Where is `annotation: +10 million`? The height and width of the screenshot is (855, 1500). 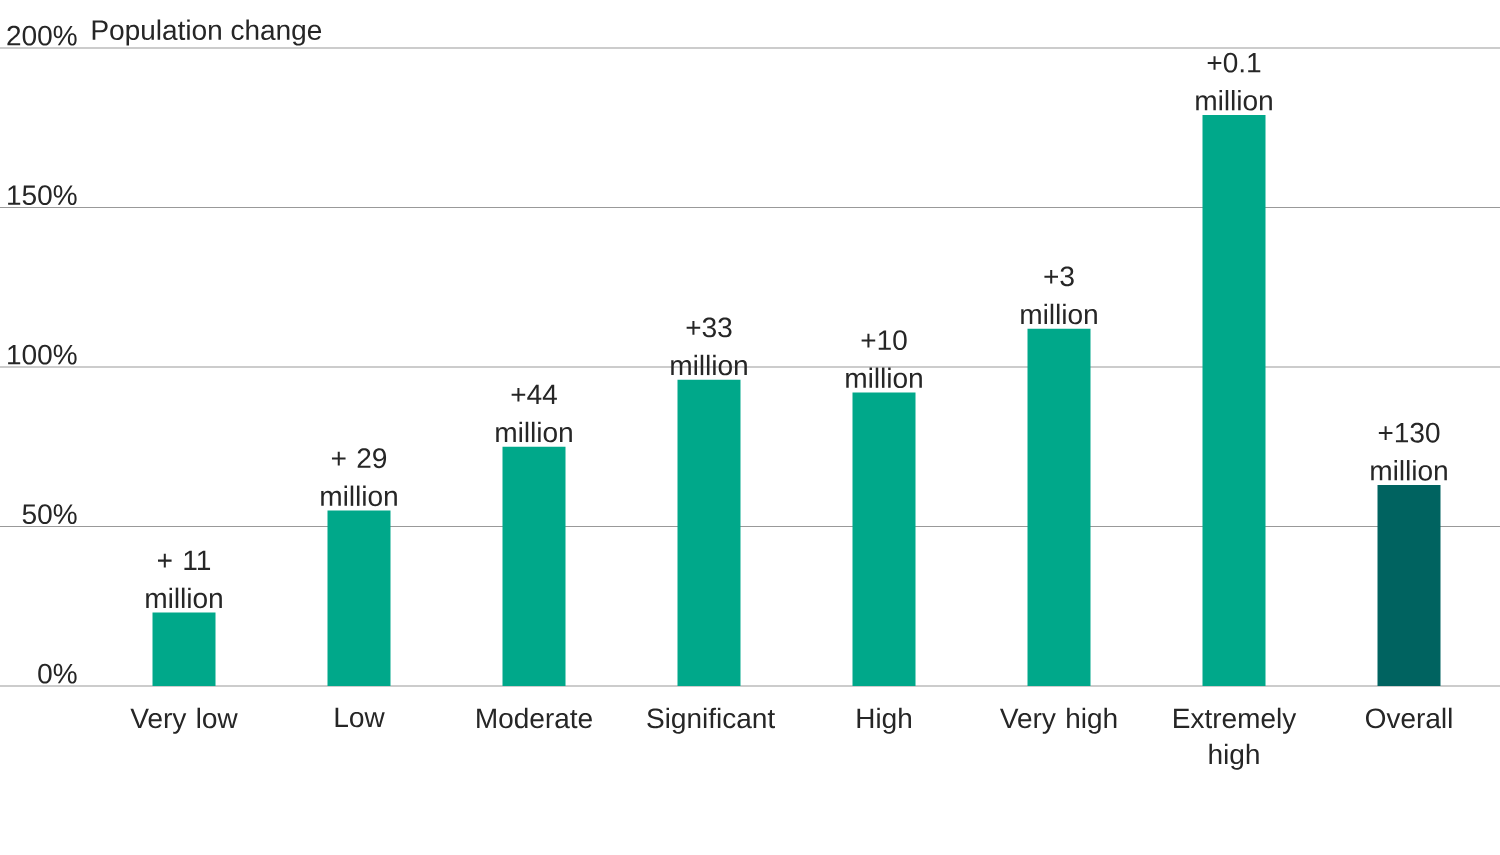
annotation: +10 million is located at coordinates (884, 359).